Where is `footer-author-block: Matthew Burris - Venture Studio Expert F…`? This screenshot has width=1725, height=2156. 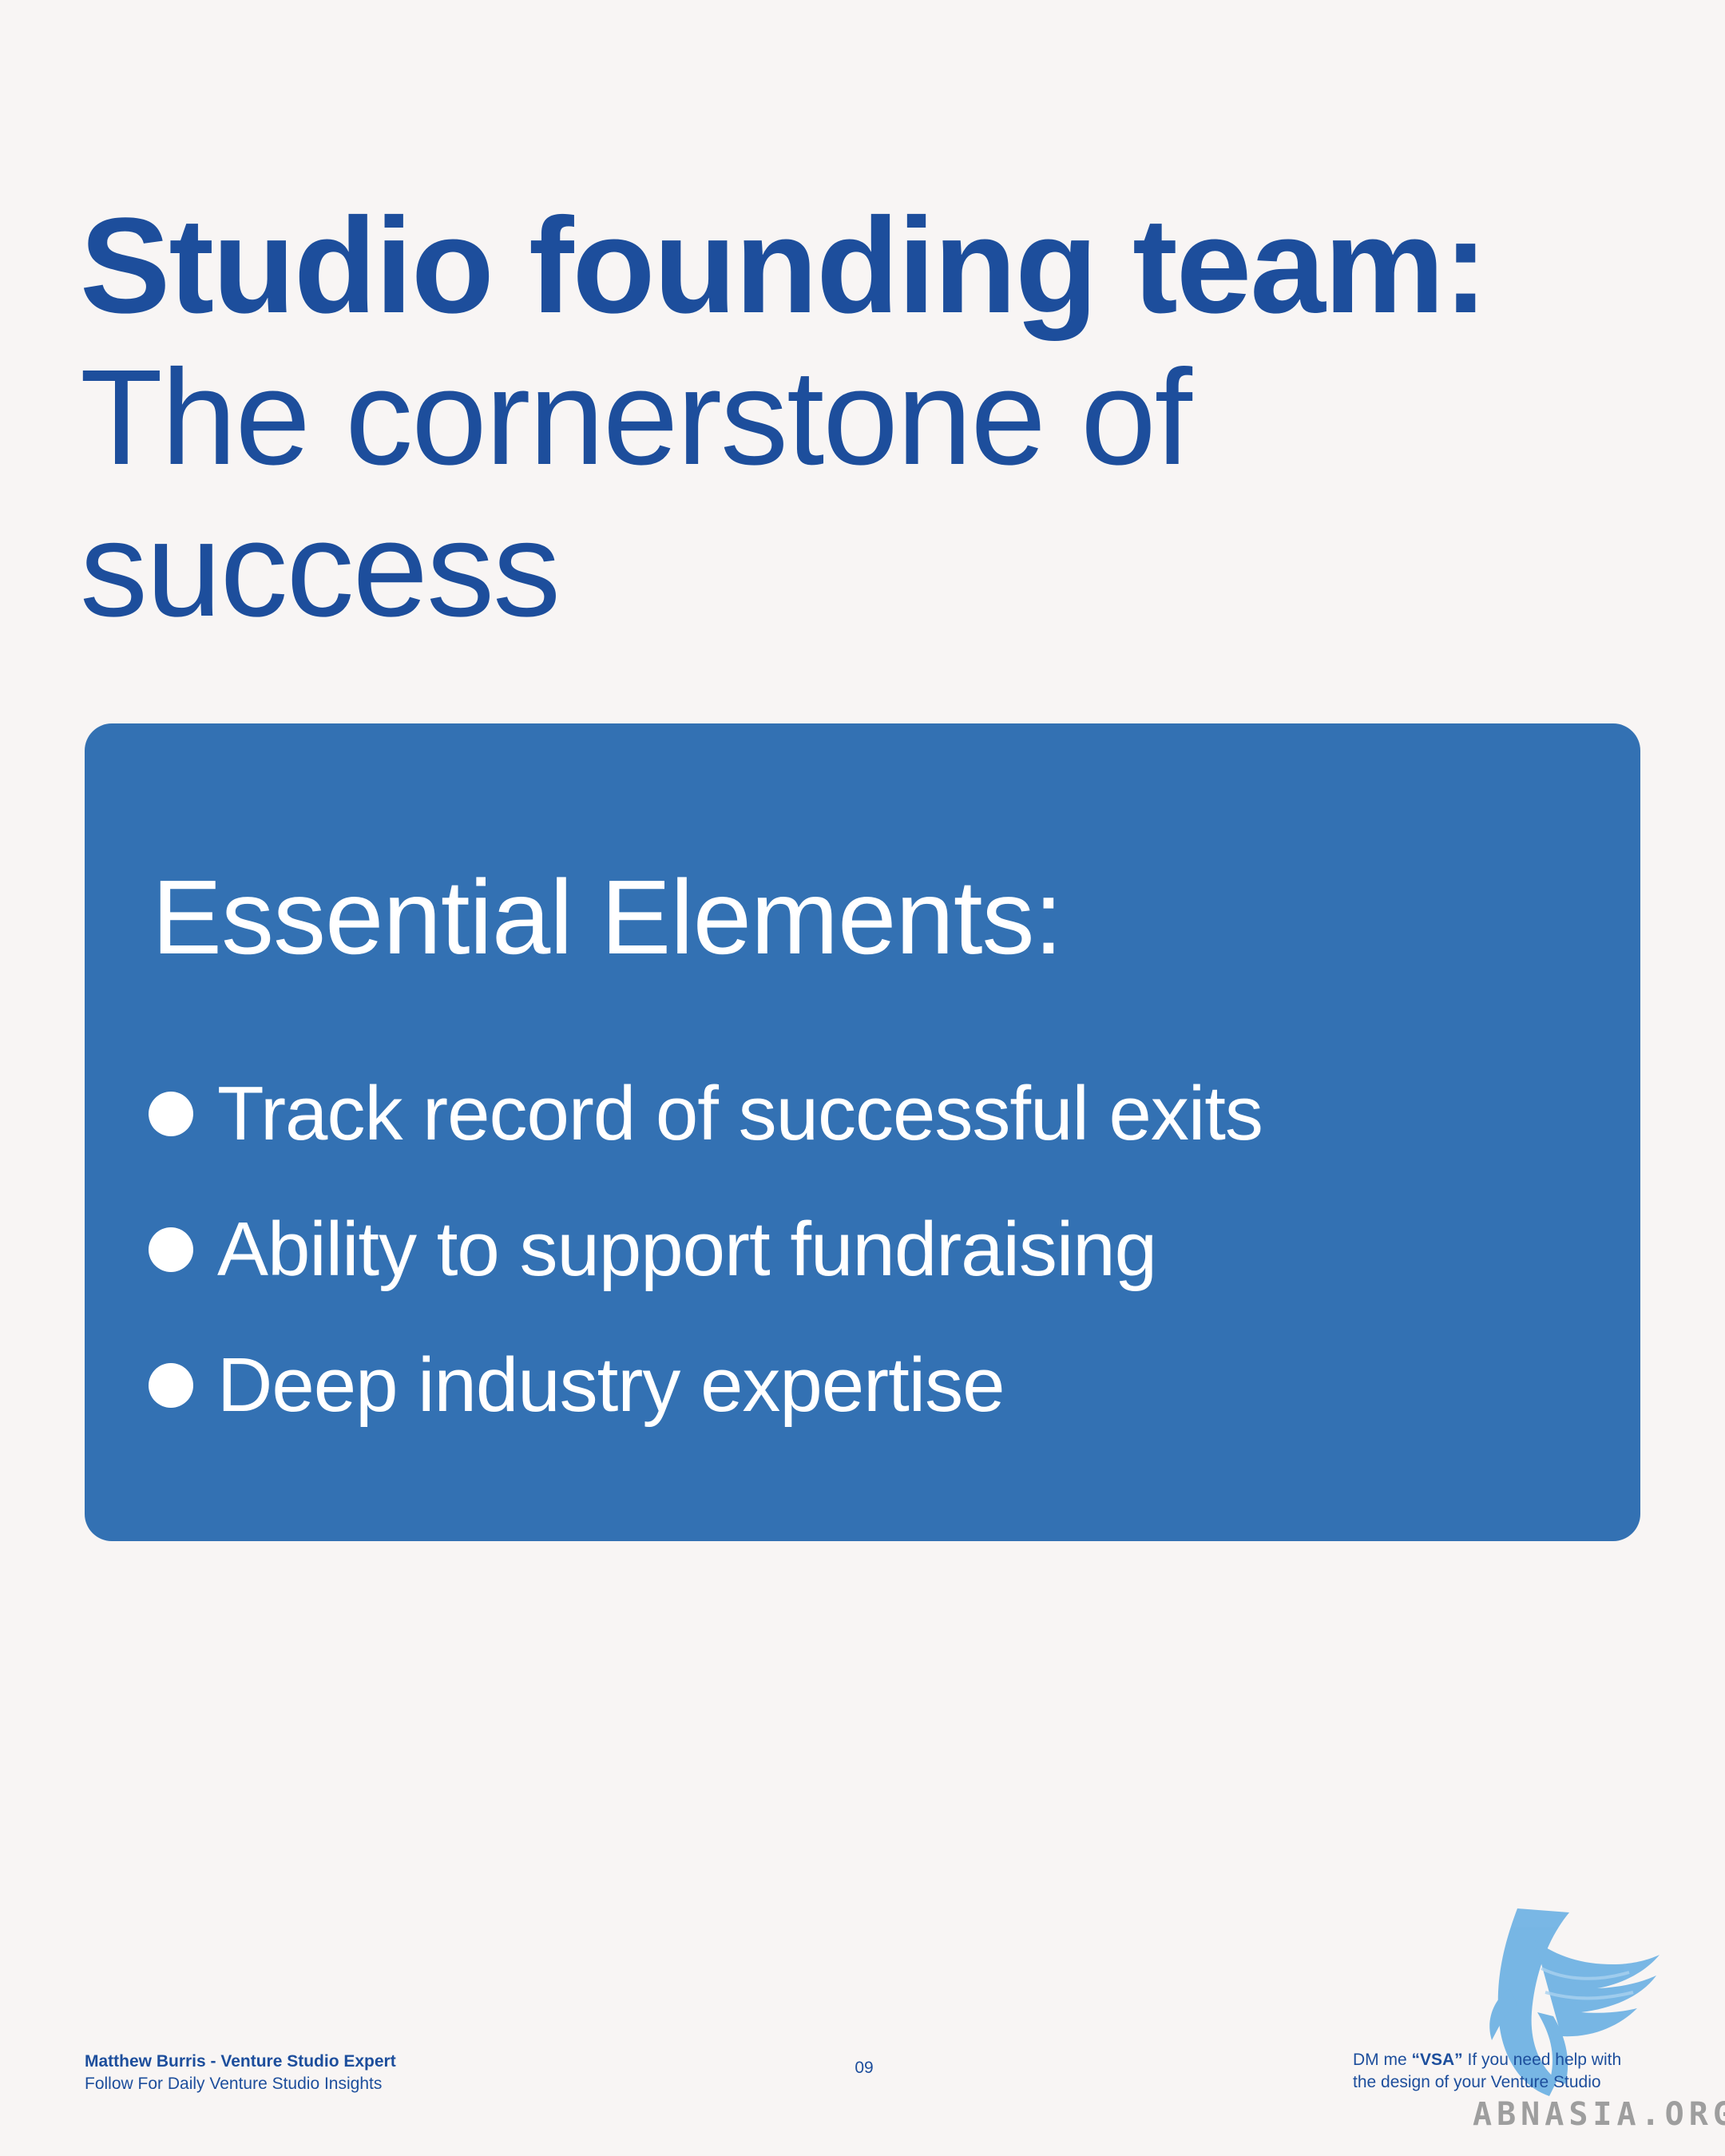
footer-author-block: Matthew Burris - Venture Studio Expert F… is located at coordinates (241, 2073).